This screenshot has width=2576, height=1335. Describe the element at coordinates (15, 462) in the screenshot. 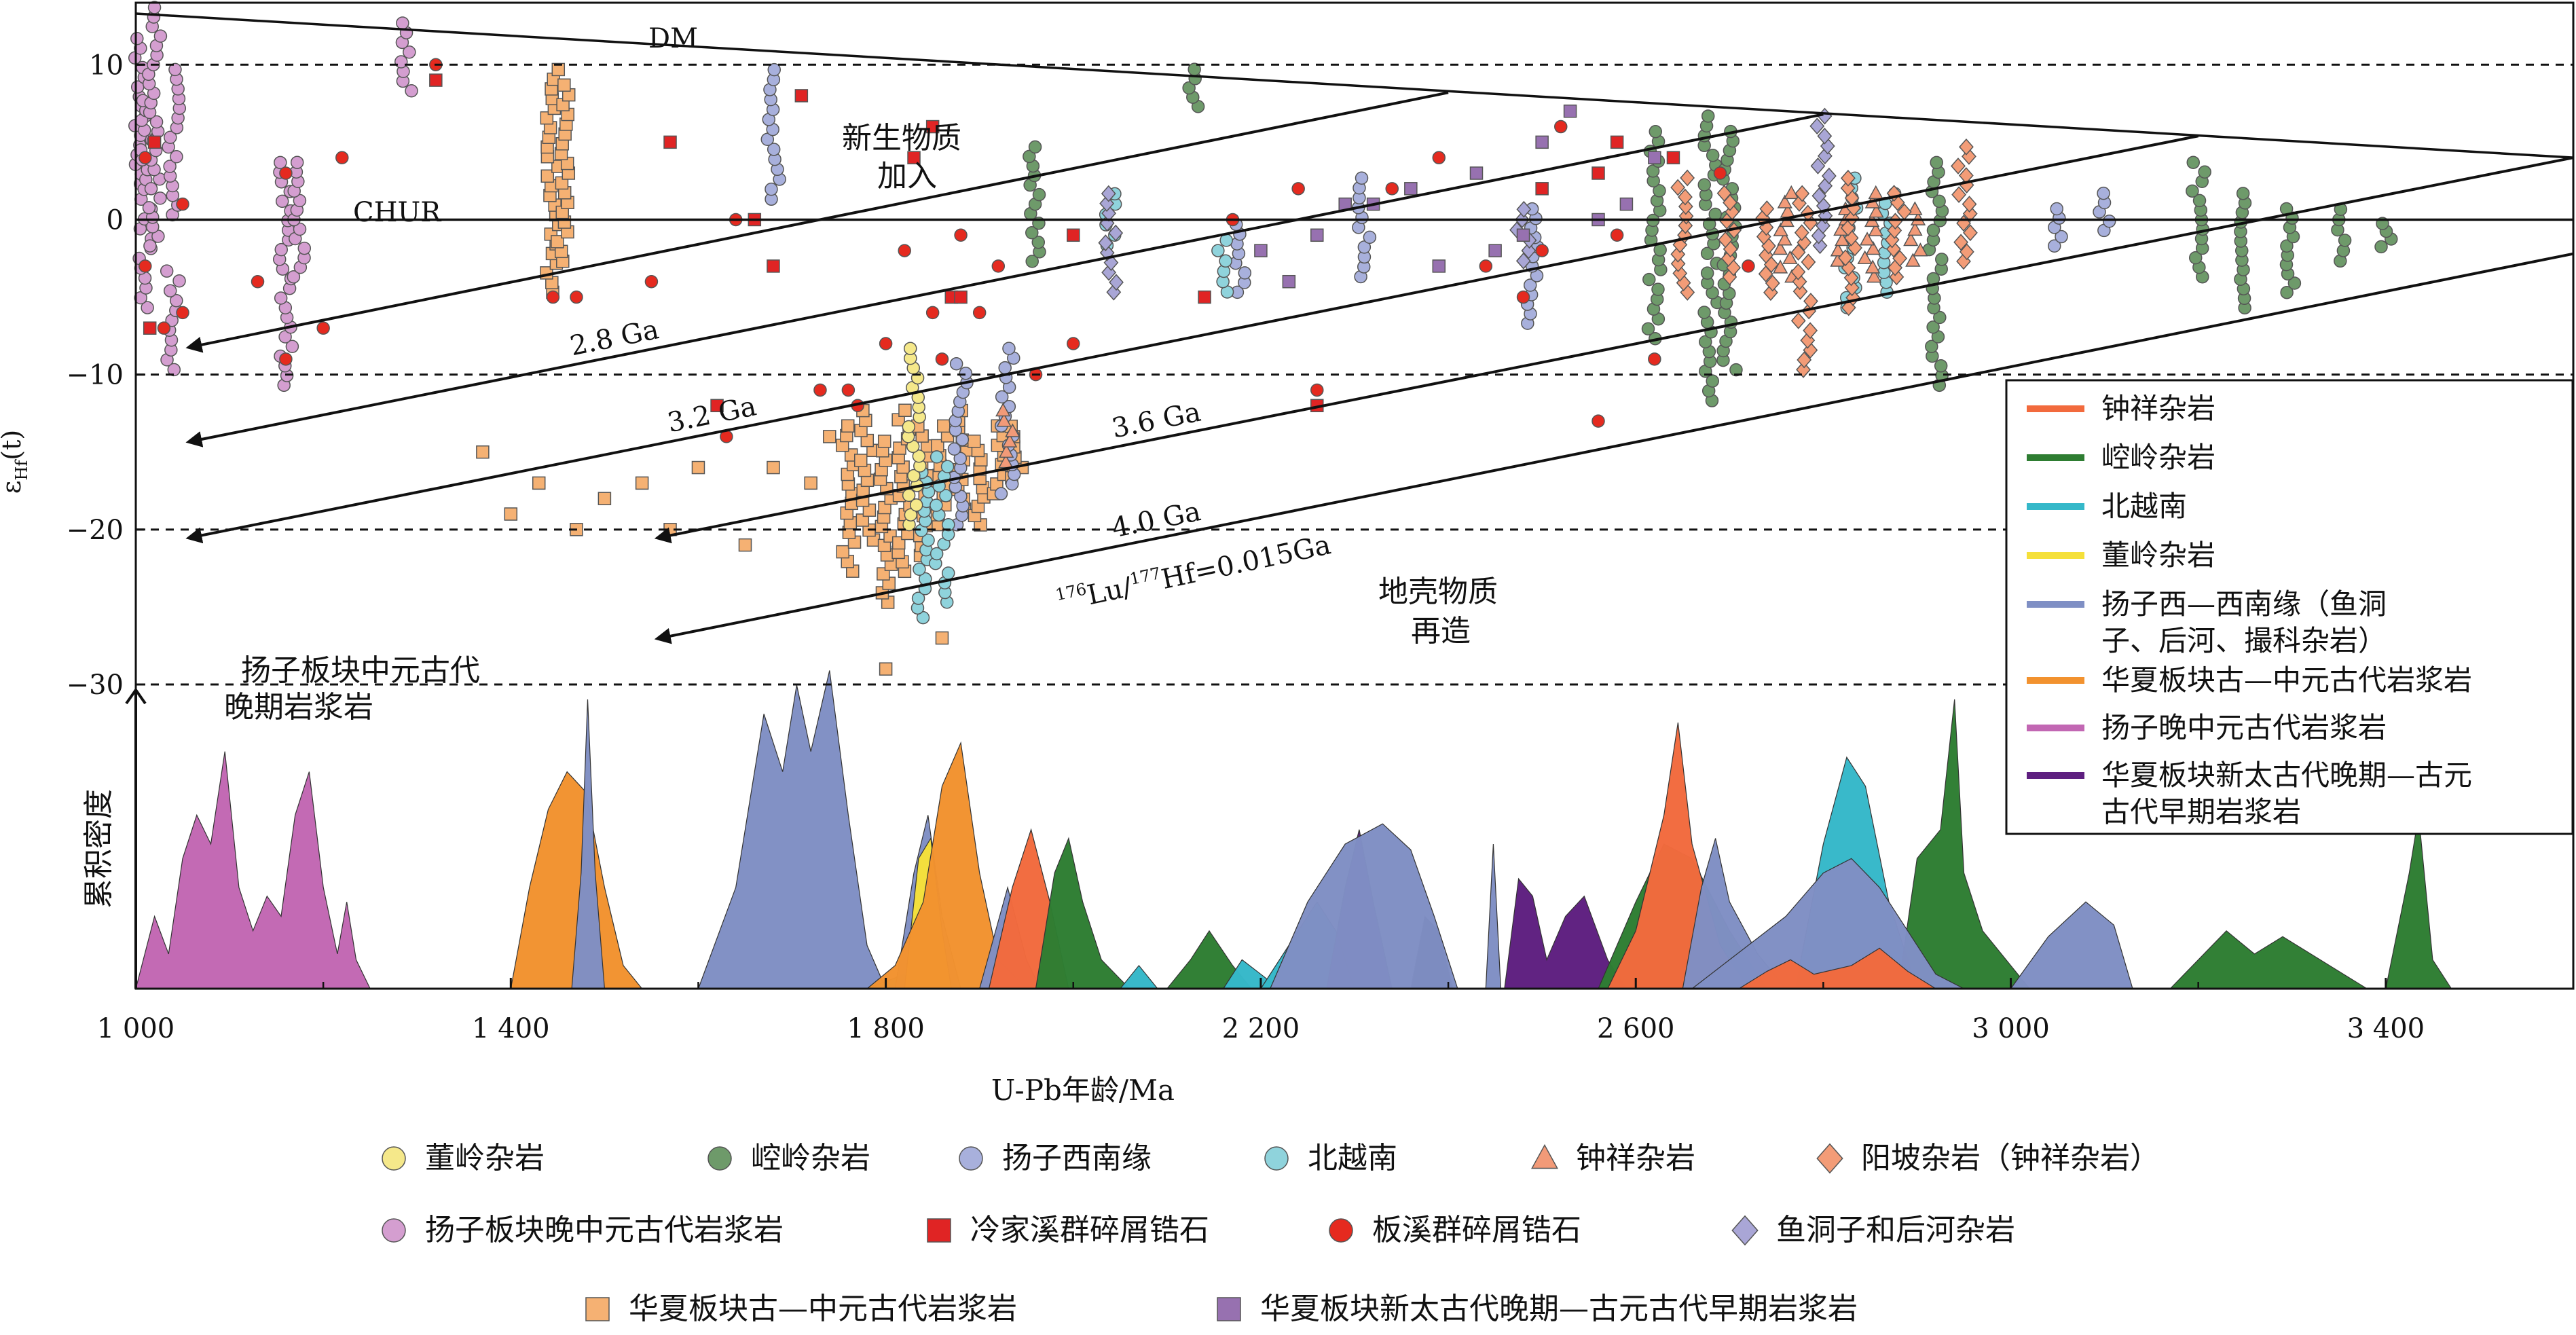

I see `y-axis-title: εHf(t)` at that location.